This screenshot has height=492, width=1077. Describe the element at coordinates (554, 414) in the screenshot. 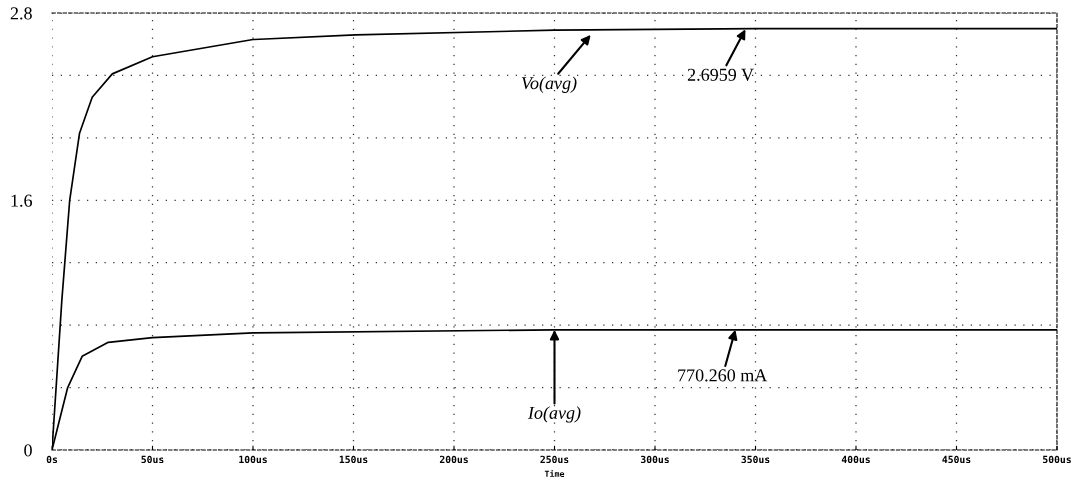

I see `annotation: Io(avg)` at that location.